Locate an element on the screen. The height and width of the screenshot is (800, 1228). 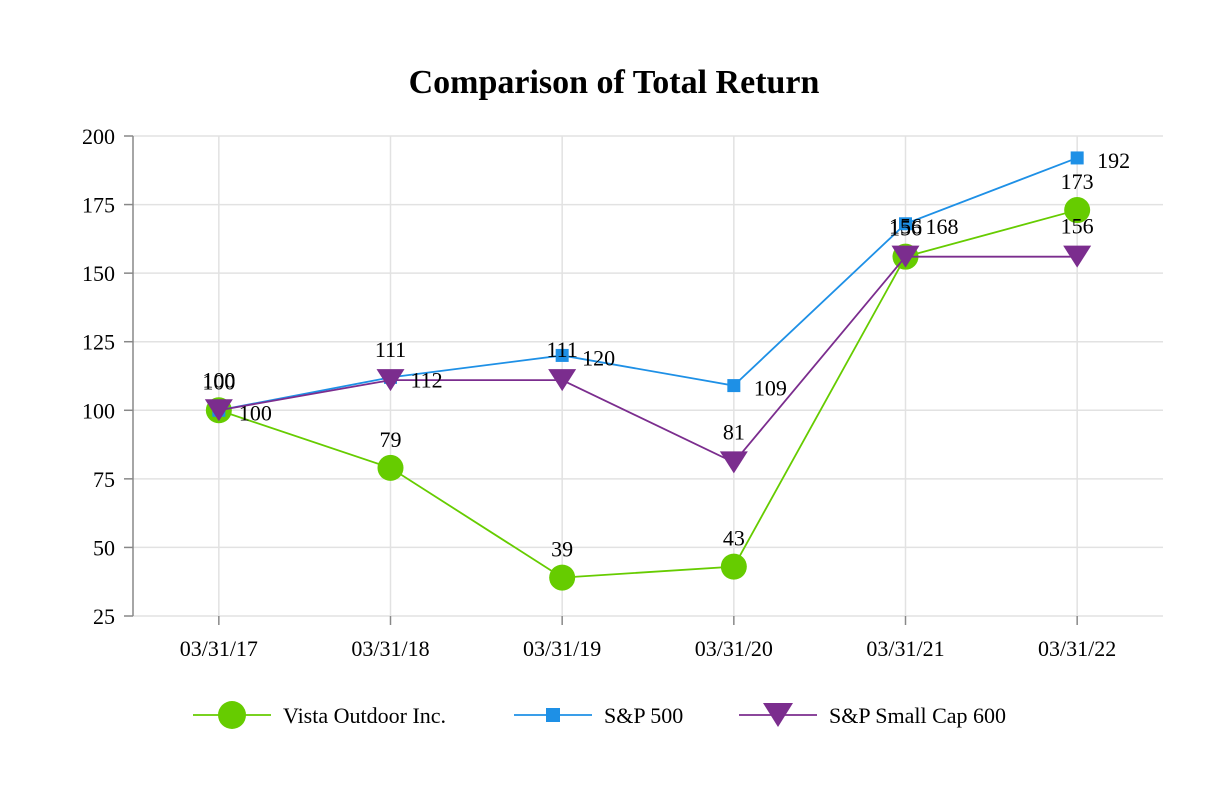
legend-item-s-p-small-cap-600: S&P Small Cap 600 is located at coordinates (872, 715).